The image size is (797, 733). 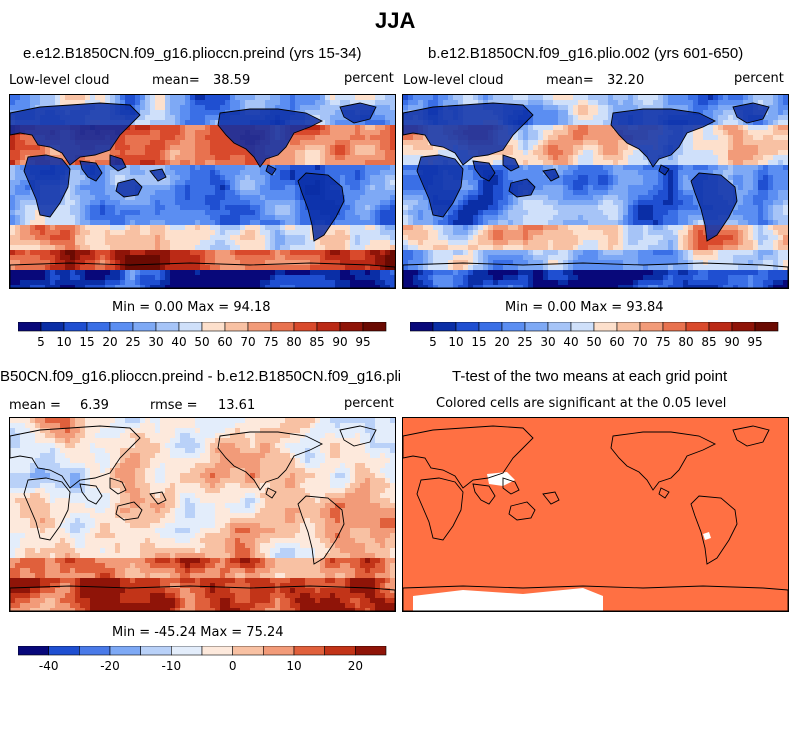 What do you see at coordinates (237, 405) in the screenshot?
I see `panel3-rmse-value: 13.61` at bounding box center [237, 405].